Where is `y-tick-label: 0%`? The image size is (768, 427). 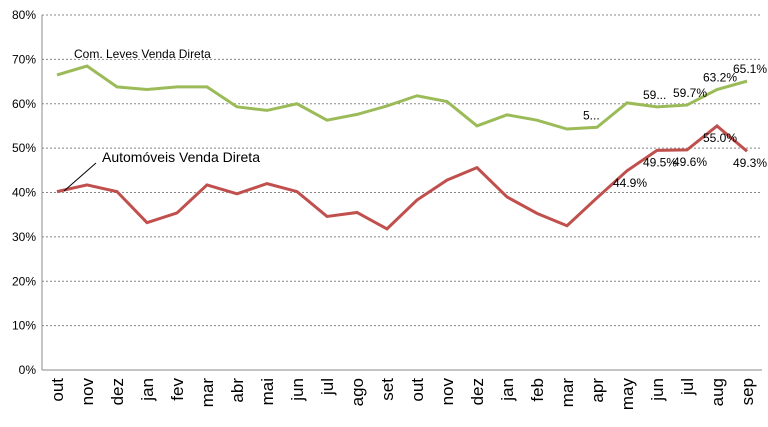
y-tick-label: 0% is located at coordinates (28, 370).